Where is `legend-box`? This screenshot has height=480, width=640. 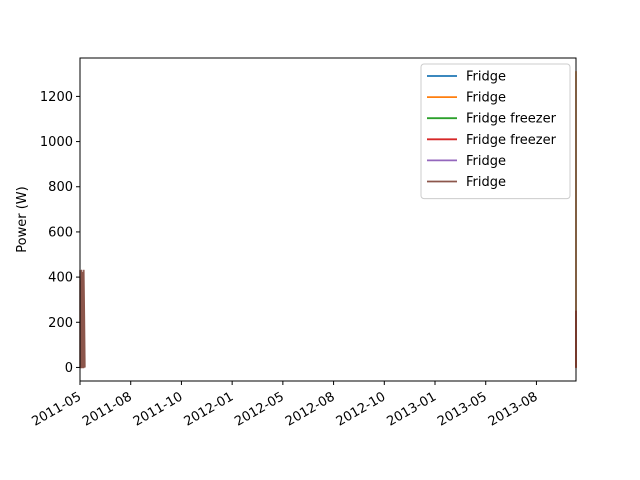
legend-box is located at coordinates (495, 131).